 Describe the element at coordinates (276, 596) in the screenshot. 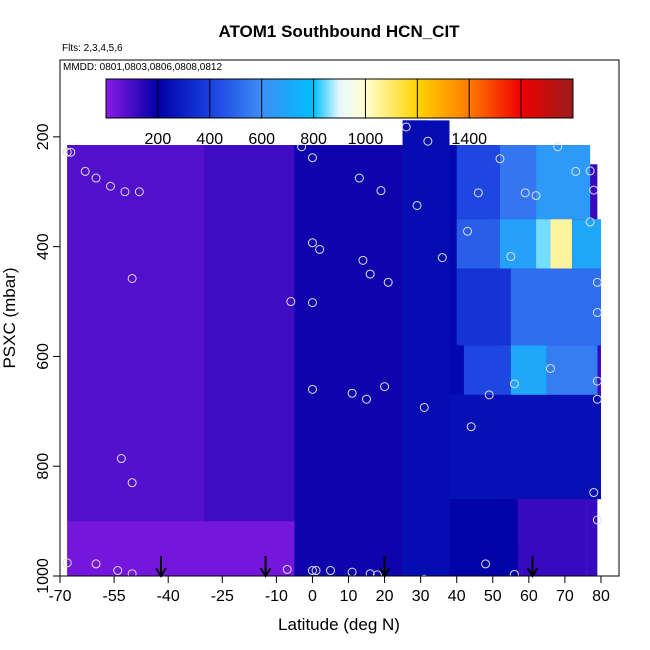

I see `x-tick-label: -10` at that location.